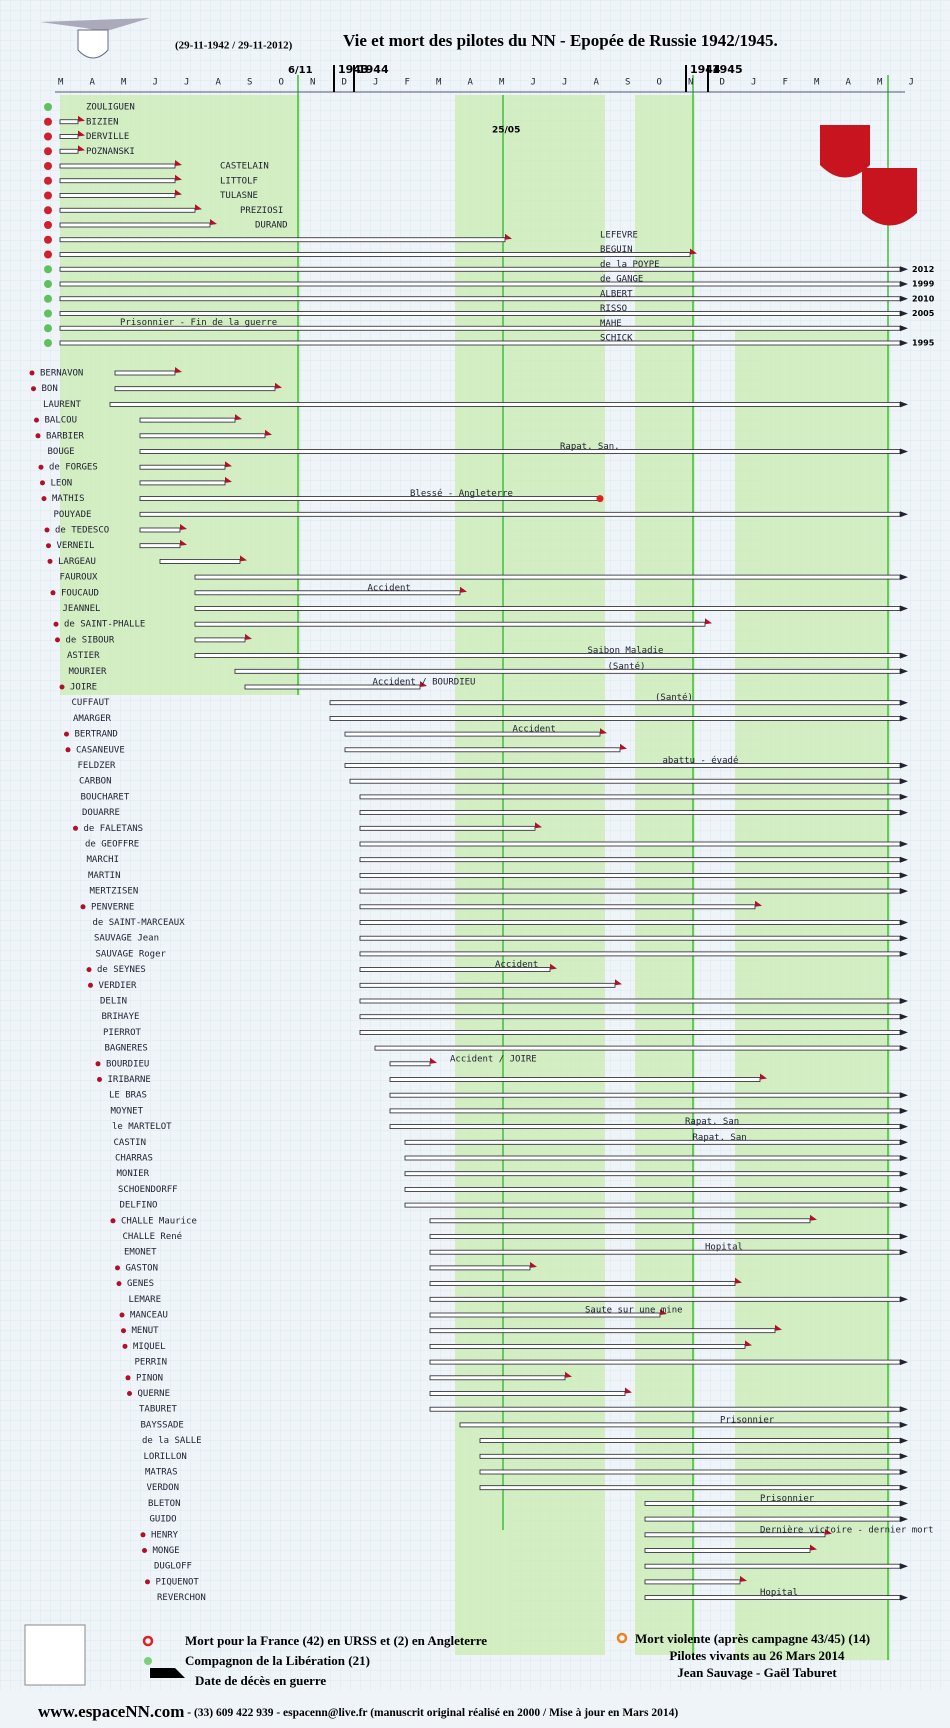 The width and height of the screenshot is (950, 1728). Describe the element at coordinates (506, 131) in the screenshot. I see `marker-label: 25/05` at that location.